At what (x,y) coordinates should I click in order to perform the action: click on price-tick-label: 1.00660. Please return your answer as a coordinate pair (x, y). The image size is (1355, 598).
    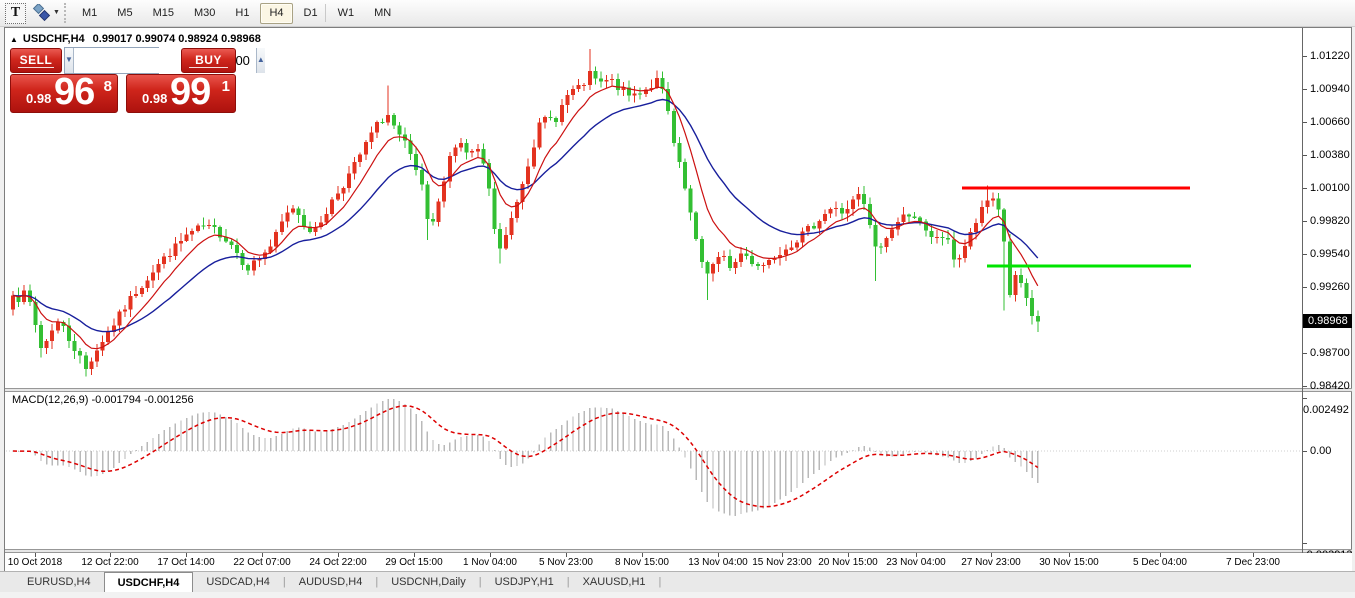
    Looking at the image, I should click on (1326, 122).